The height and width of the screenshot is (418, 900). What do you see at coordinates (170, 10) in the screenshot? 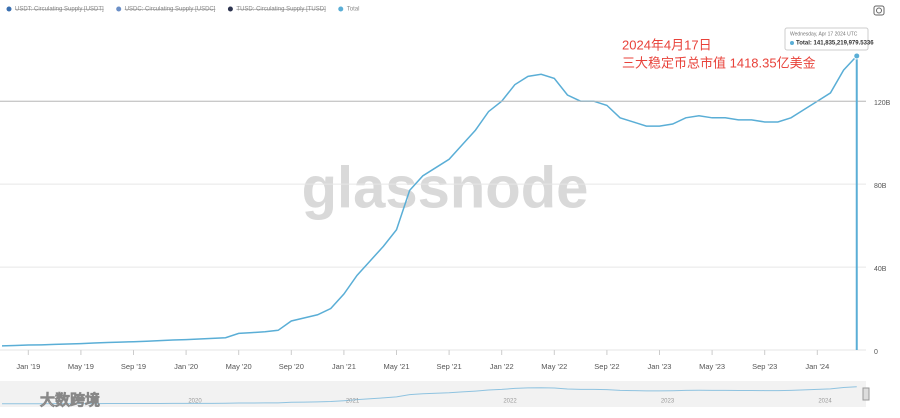
I see `legend-entry: USDC: Circulating Supply [USDC]` at bounding box center [170, 10].